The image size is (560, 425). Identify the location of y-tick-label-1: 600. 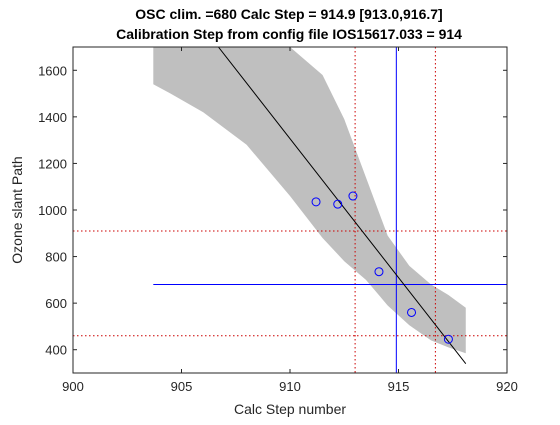
(56, 303).